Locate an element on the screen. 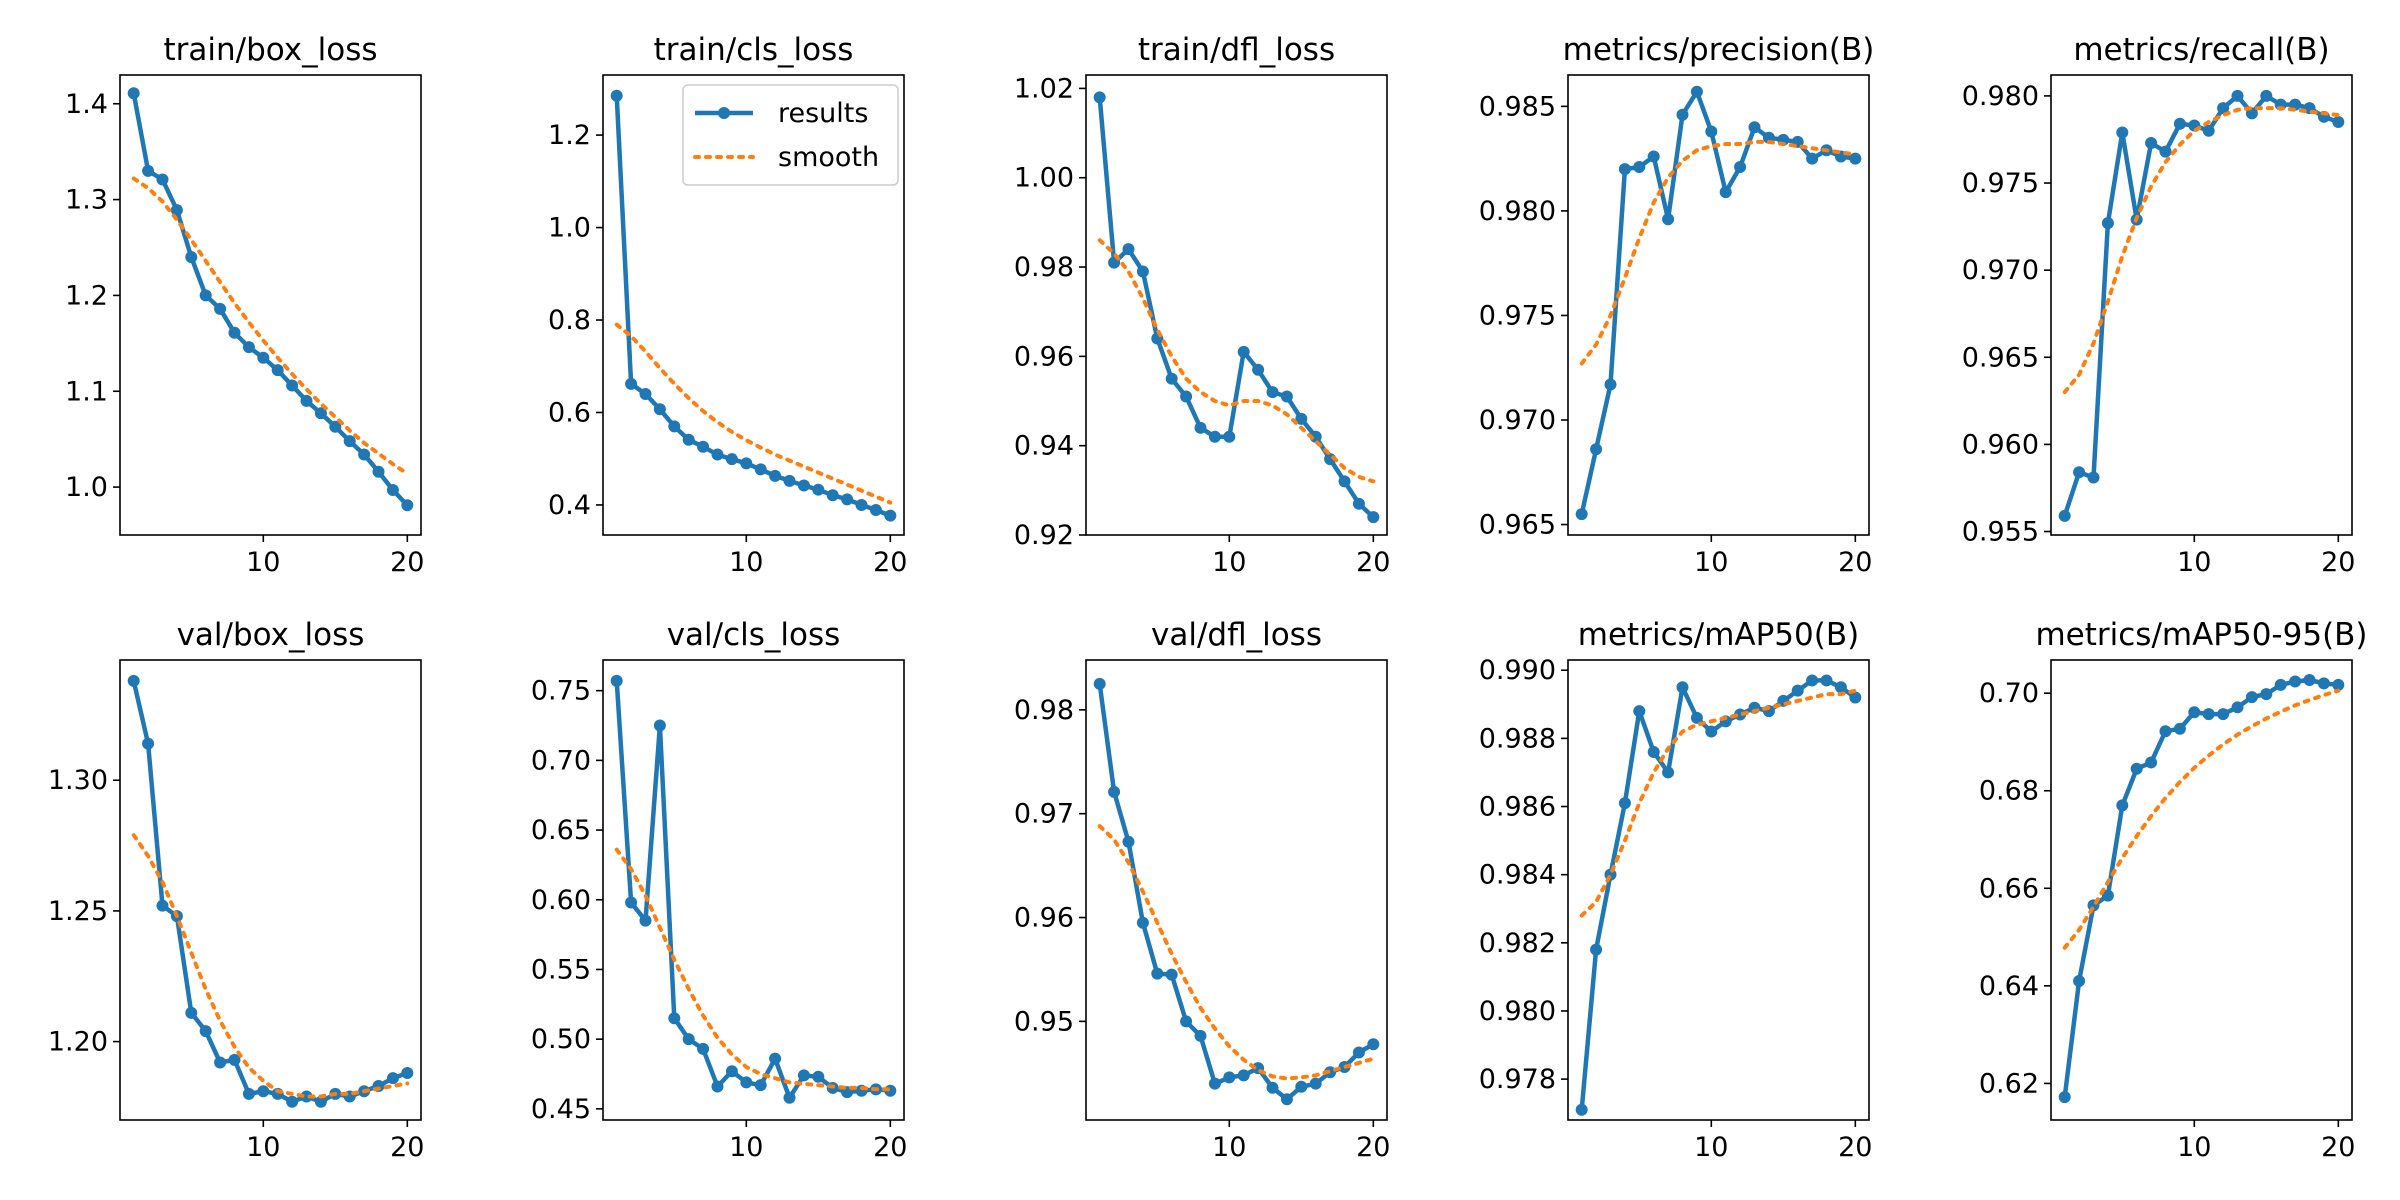 Image resolution: width=2400 pixels, height=1200 pixels. legend-box is located at coordinates (790, 135).